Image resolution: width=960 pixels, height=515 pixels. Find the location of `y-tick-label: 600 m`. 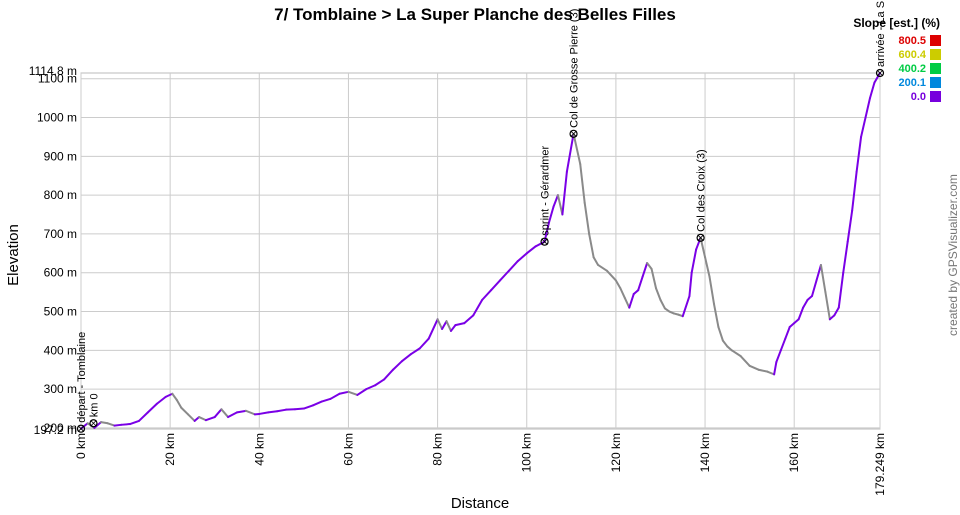

y-tick-label: 600 m is located at coordinates (60, 273).